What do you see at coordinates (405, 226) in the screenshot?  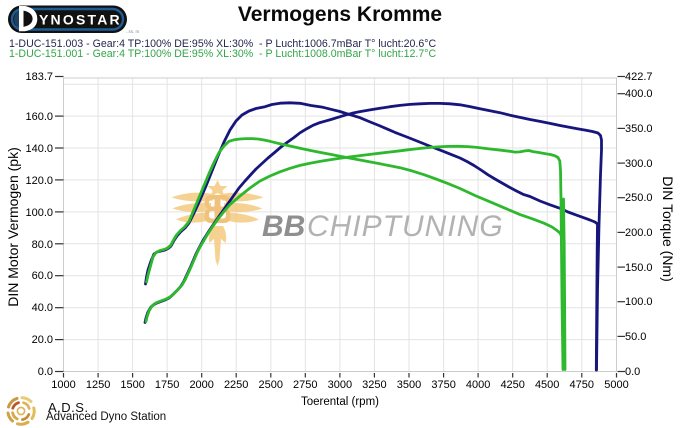 I see `svg-text: CHIPTUNING` at bounding box center [405, 226].